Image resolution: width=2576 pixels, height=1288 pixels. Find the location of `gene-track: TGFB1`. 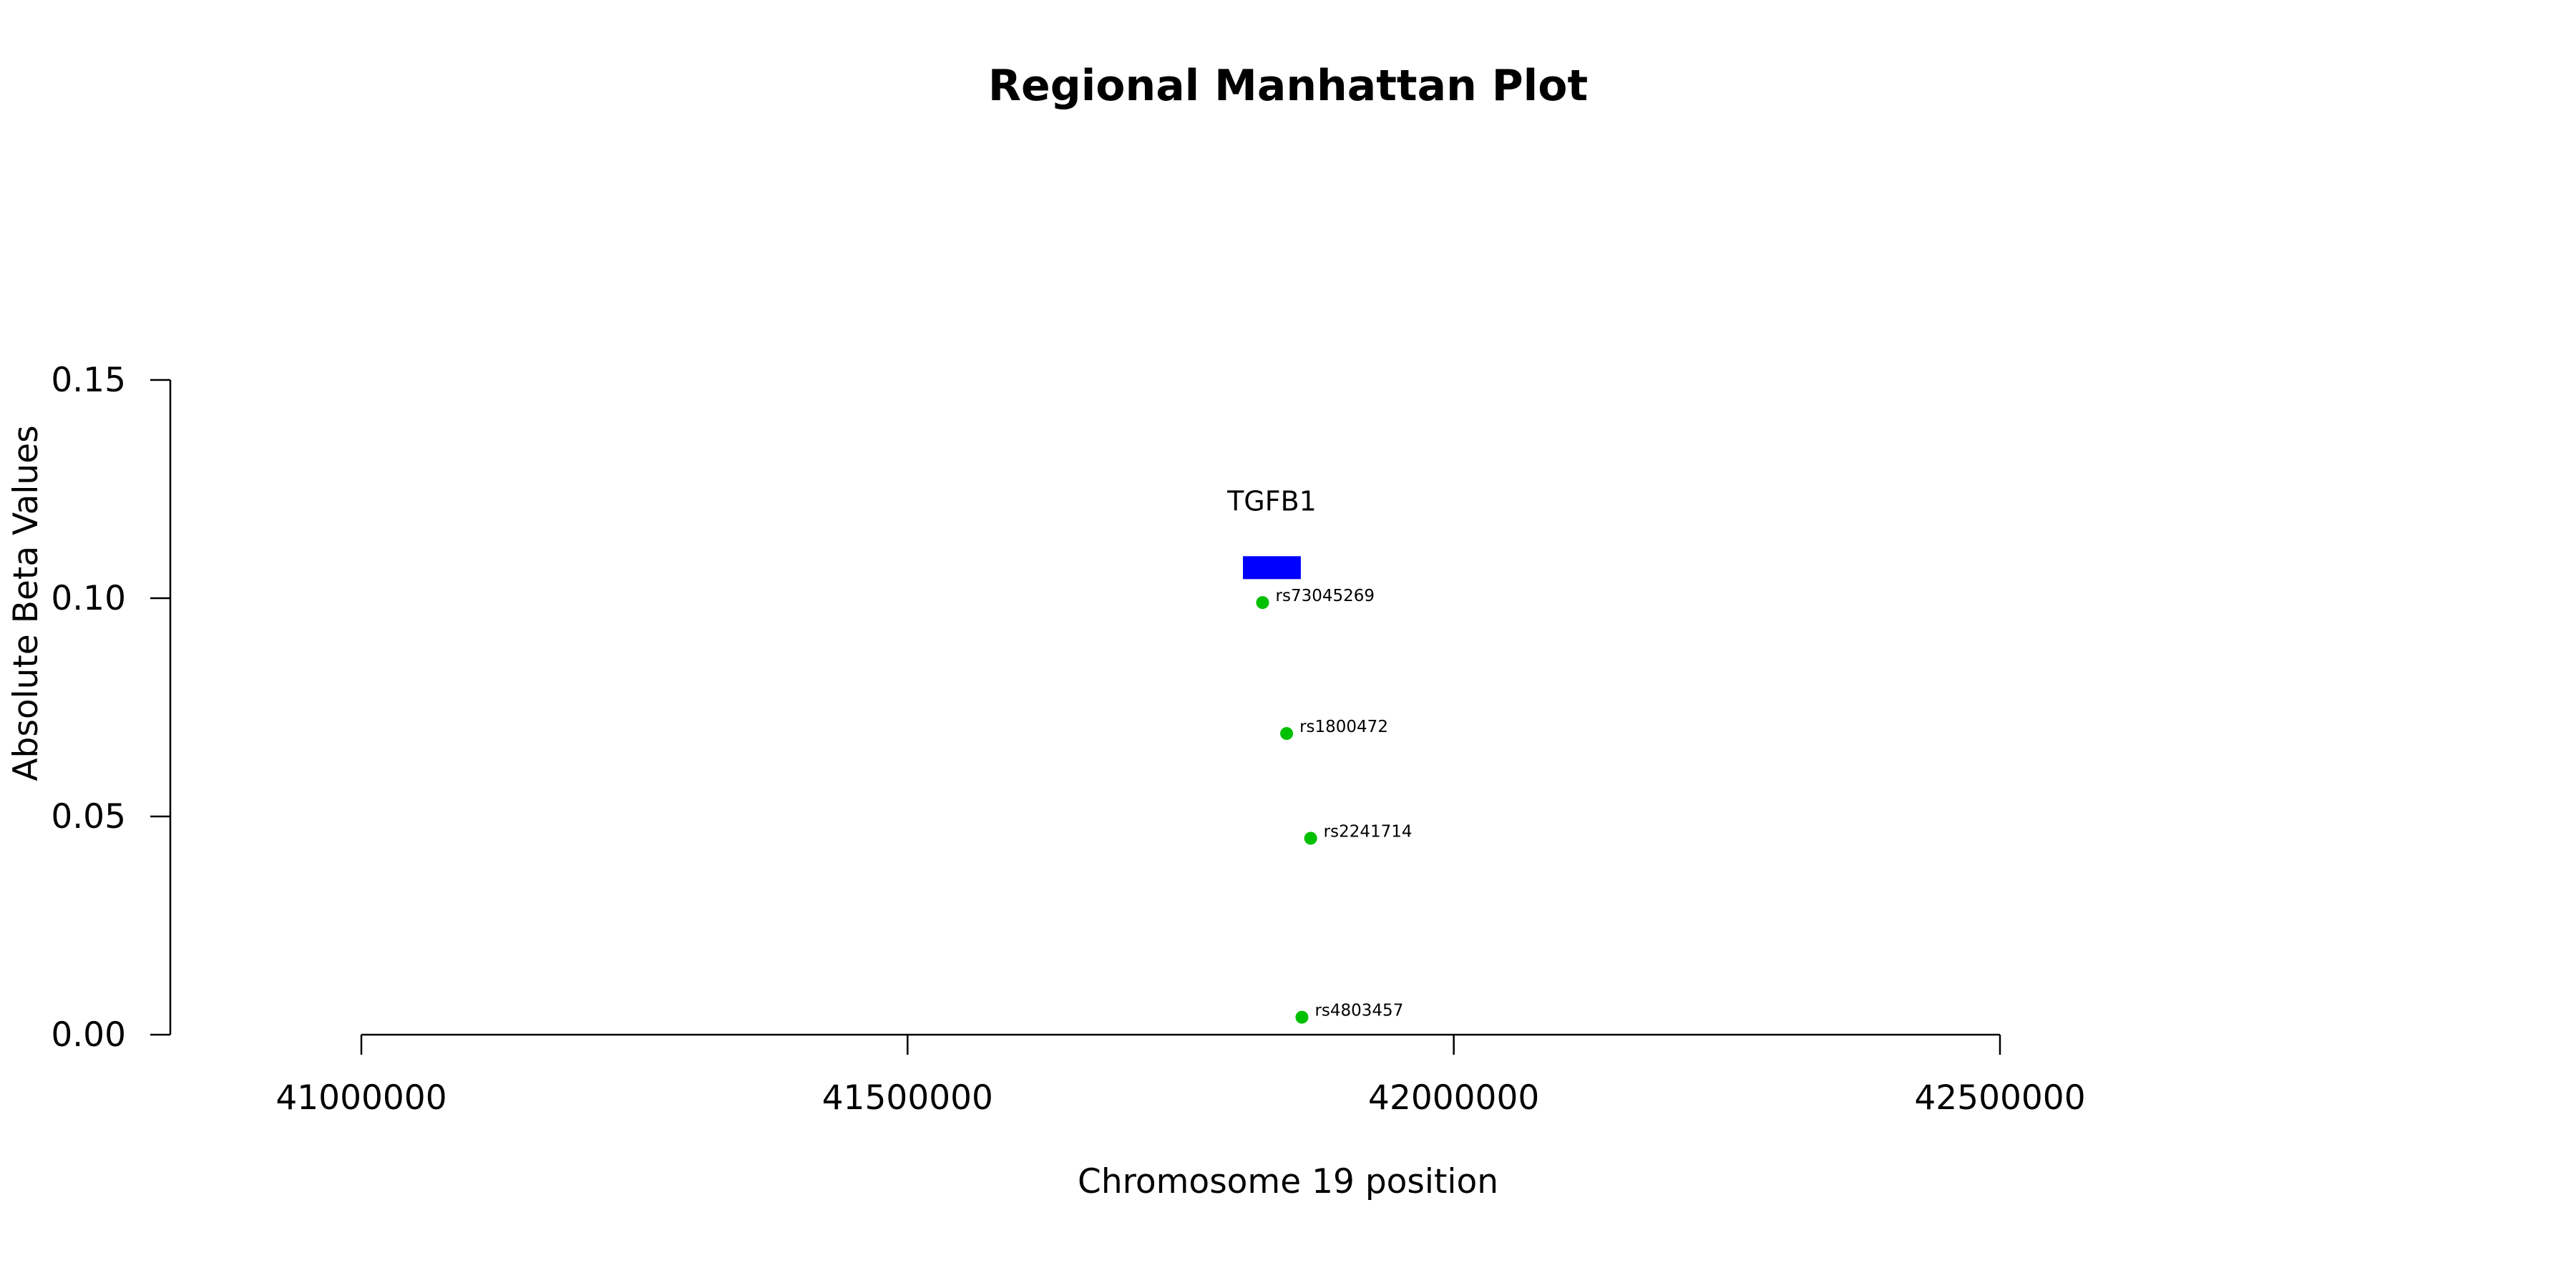

gene-track: TGFB1 is located at coordinates (1271, 532).